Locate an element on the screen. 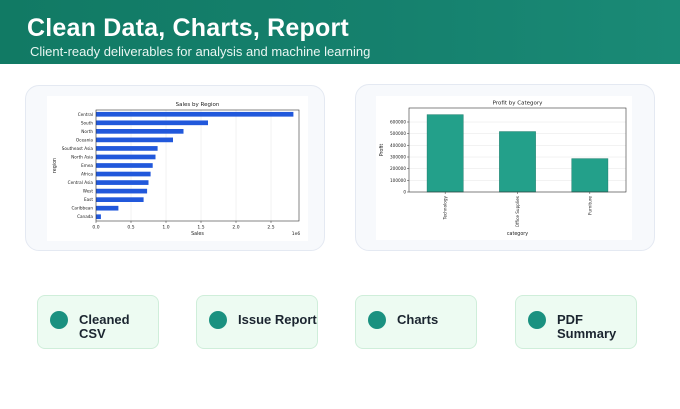 Image resolution: width=680 pixels, height=409 pixels. x-scale-note: 1e6 is located at coordinates (296, 234).